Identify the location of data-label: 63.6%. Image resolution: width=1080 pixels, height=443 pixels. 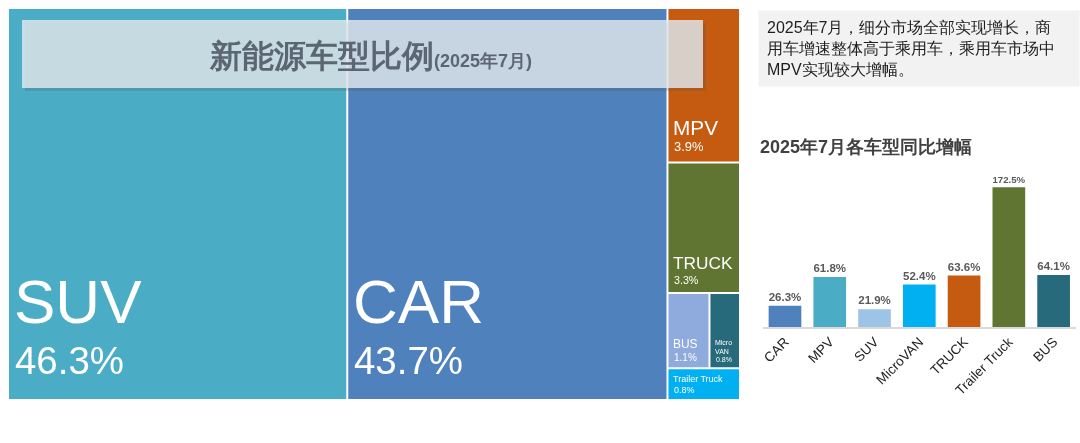
(964, 266).